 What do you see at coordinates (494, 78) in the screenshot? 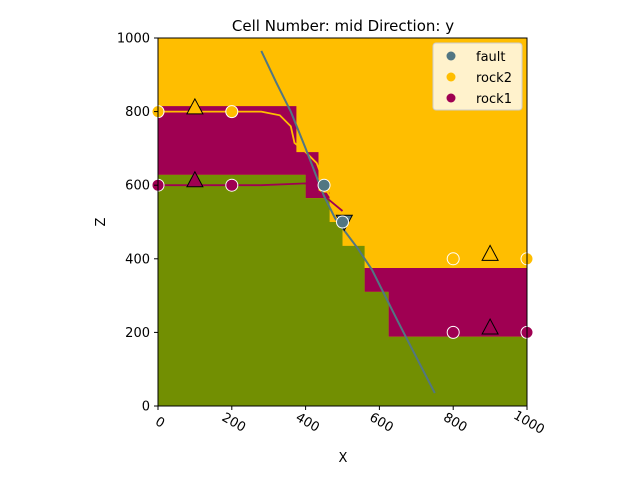
I see `legend-label-rock2: rock2` at bounding box center [494, 78].